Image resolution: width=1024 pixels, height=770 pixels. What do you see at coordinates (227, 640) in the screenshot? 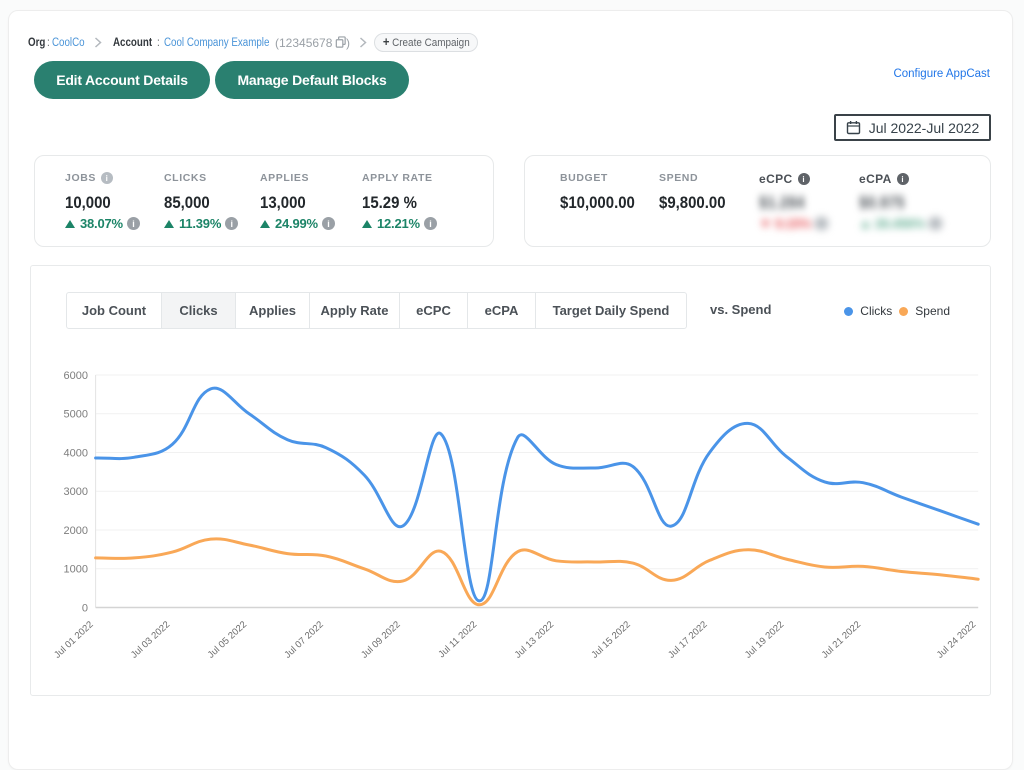
I see `svg-text: Jul 05 2022` at bounding box center [227, 640].